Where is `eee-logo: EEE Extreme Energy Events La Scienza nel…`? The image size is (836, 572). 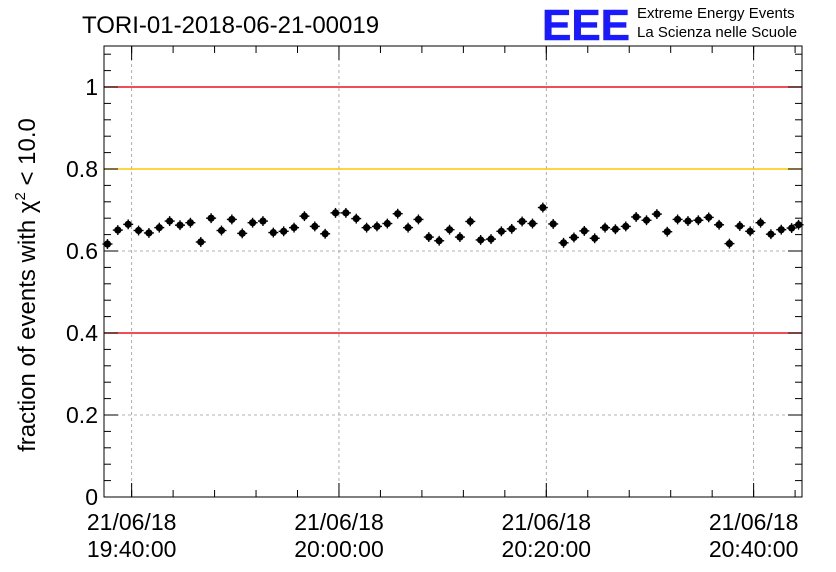 eee-logo: EEE Extreme Energy Events La Scienza nel… is located at coordinates (669, 26).